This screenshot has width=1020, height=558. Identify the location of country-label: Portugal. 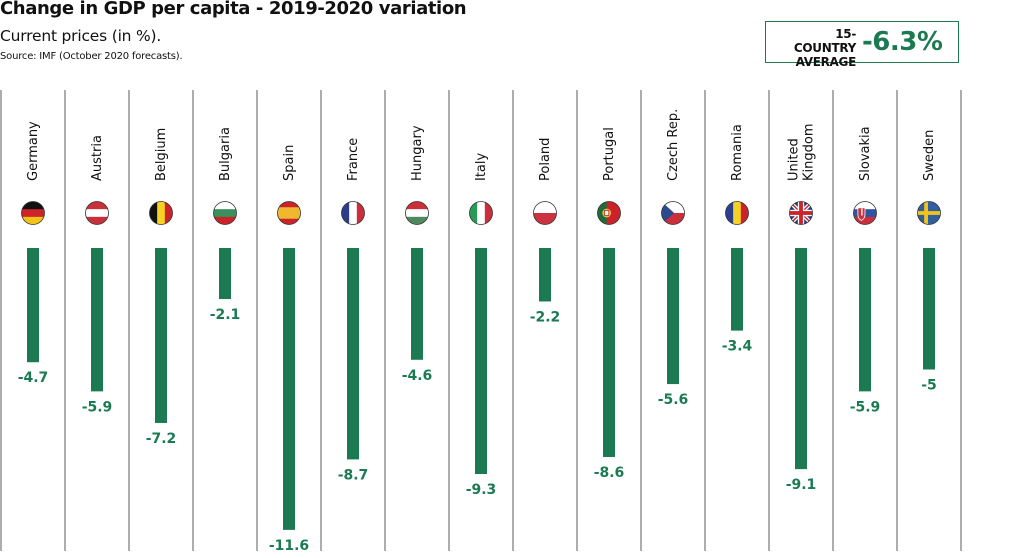
(609, 154).